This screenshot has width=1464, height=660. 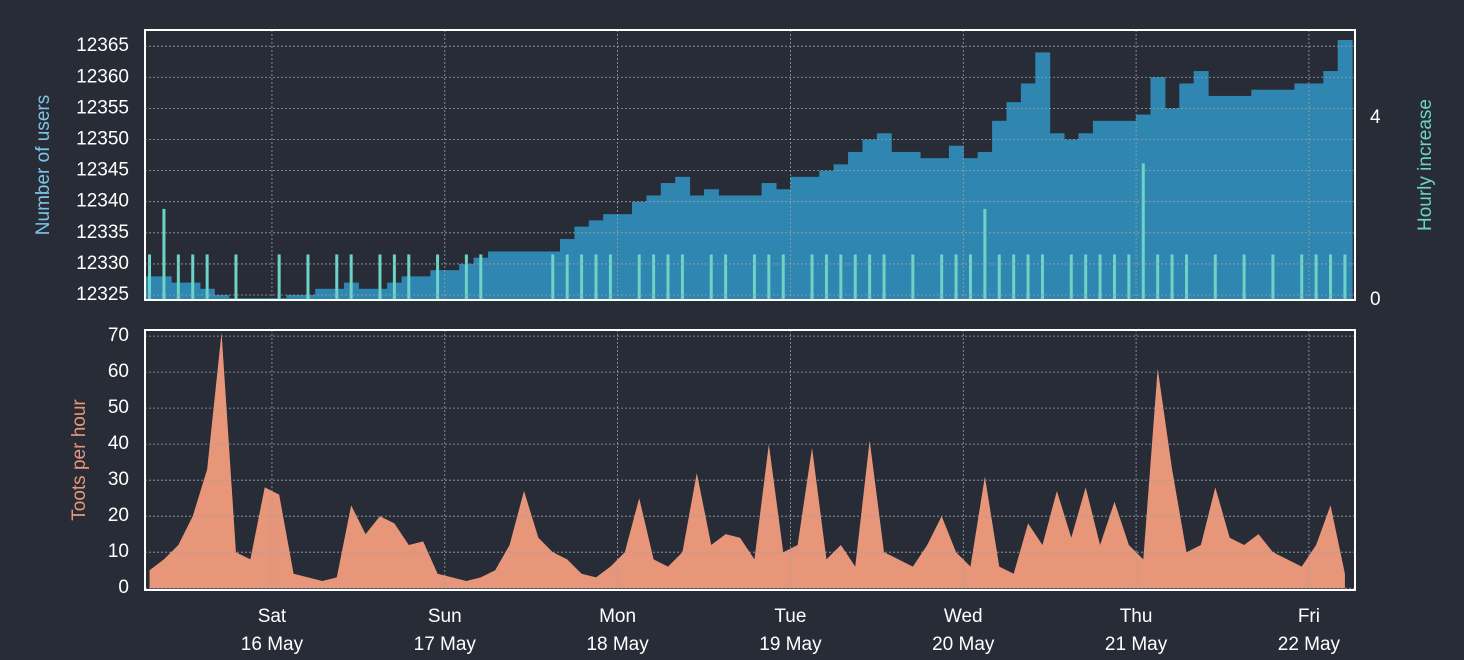 I want to click on y-tick-label: 0, so click(x=123, y=587).